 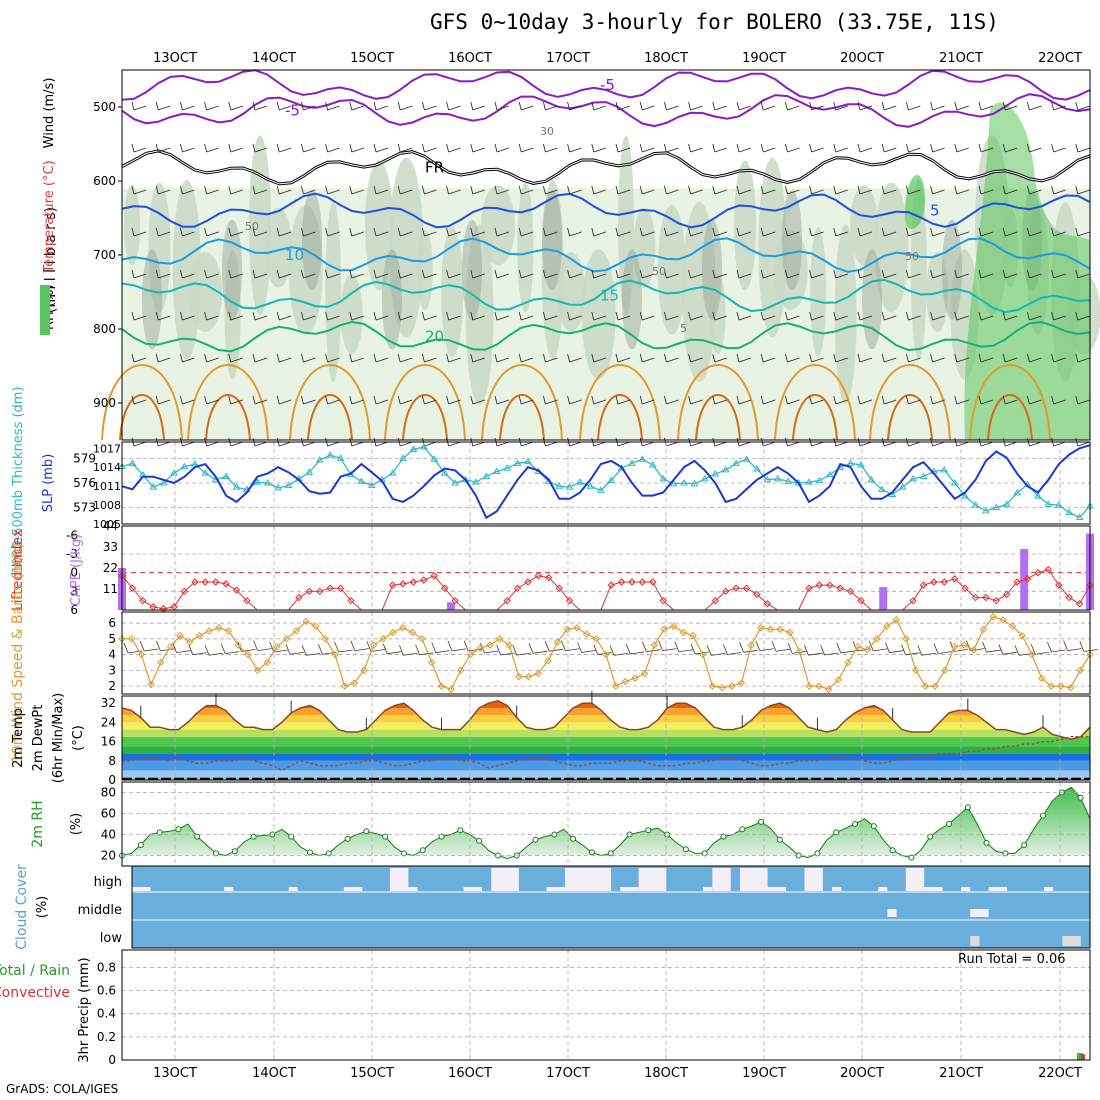 I want to click on top-xtick-label-2: 15OCT, so click(x=372, y=58).